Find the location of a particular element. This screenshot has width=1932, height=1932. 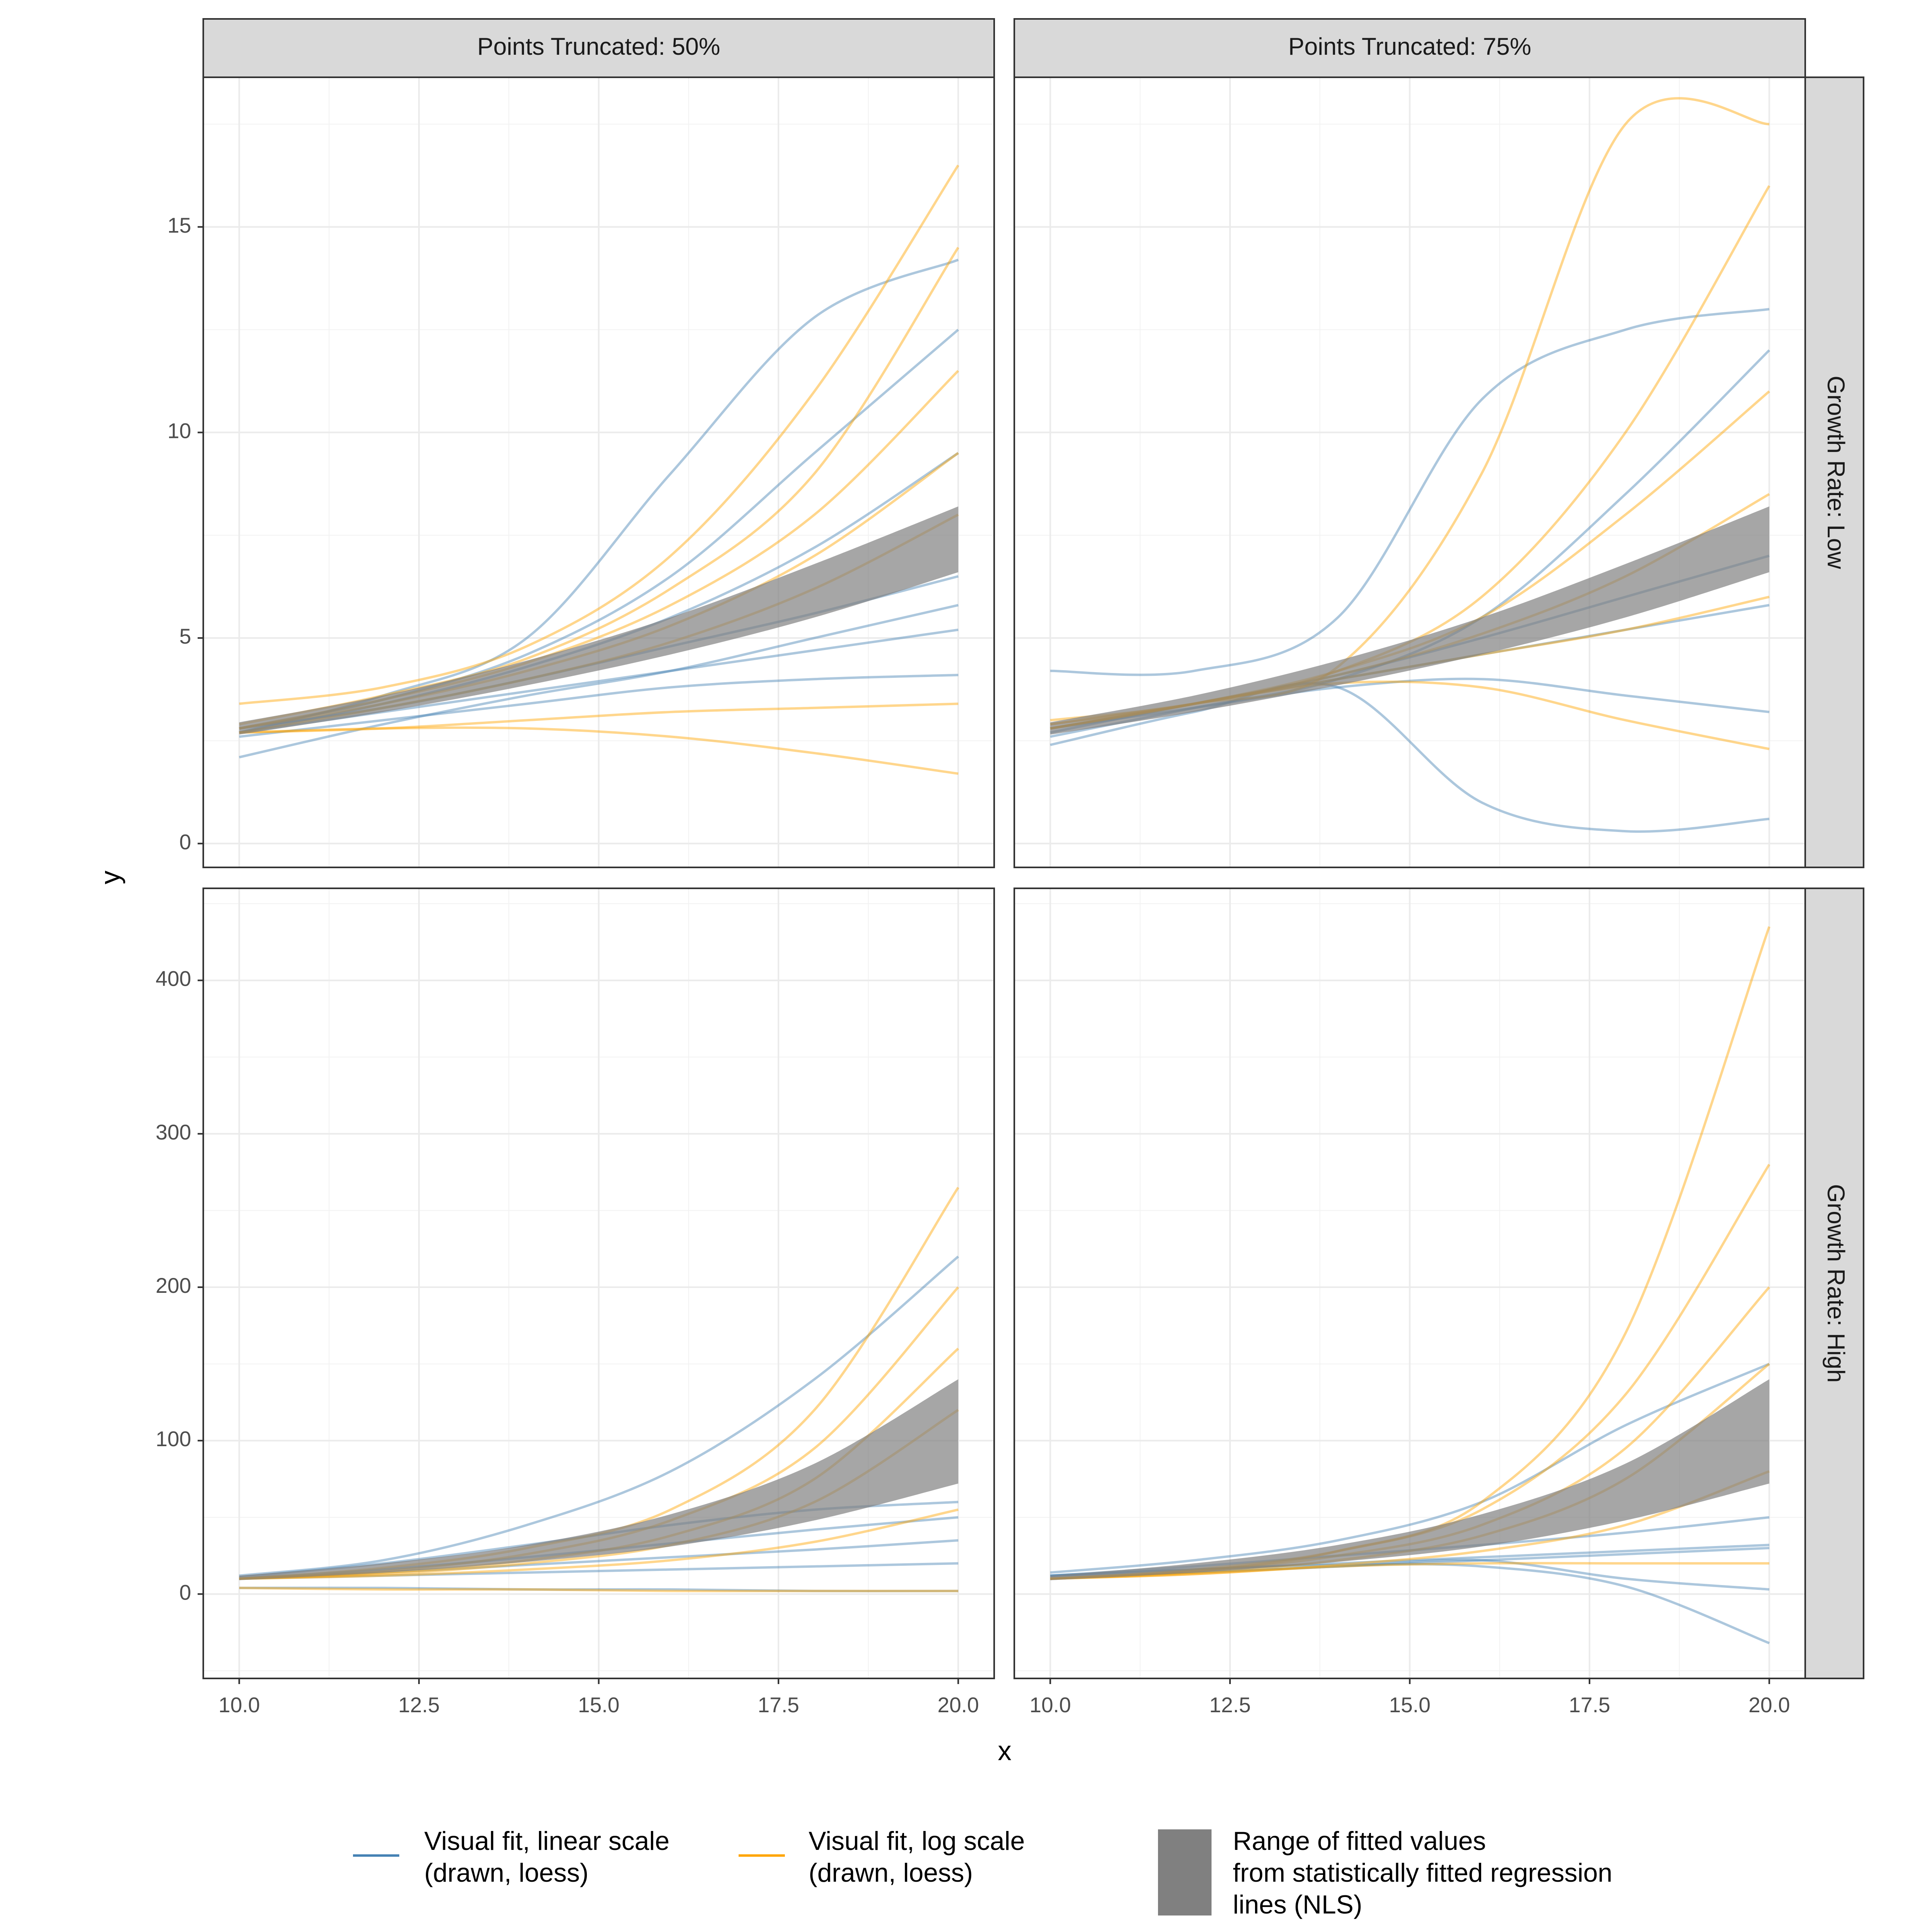

strip-label: Growth Rate: Low is located at coordinates (1836, 472).